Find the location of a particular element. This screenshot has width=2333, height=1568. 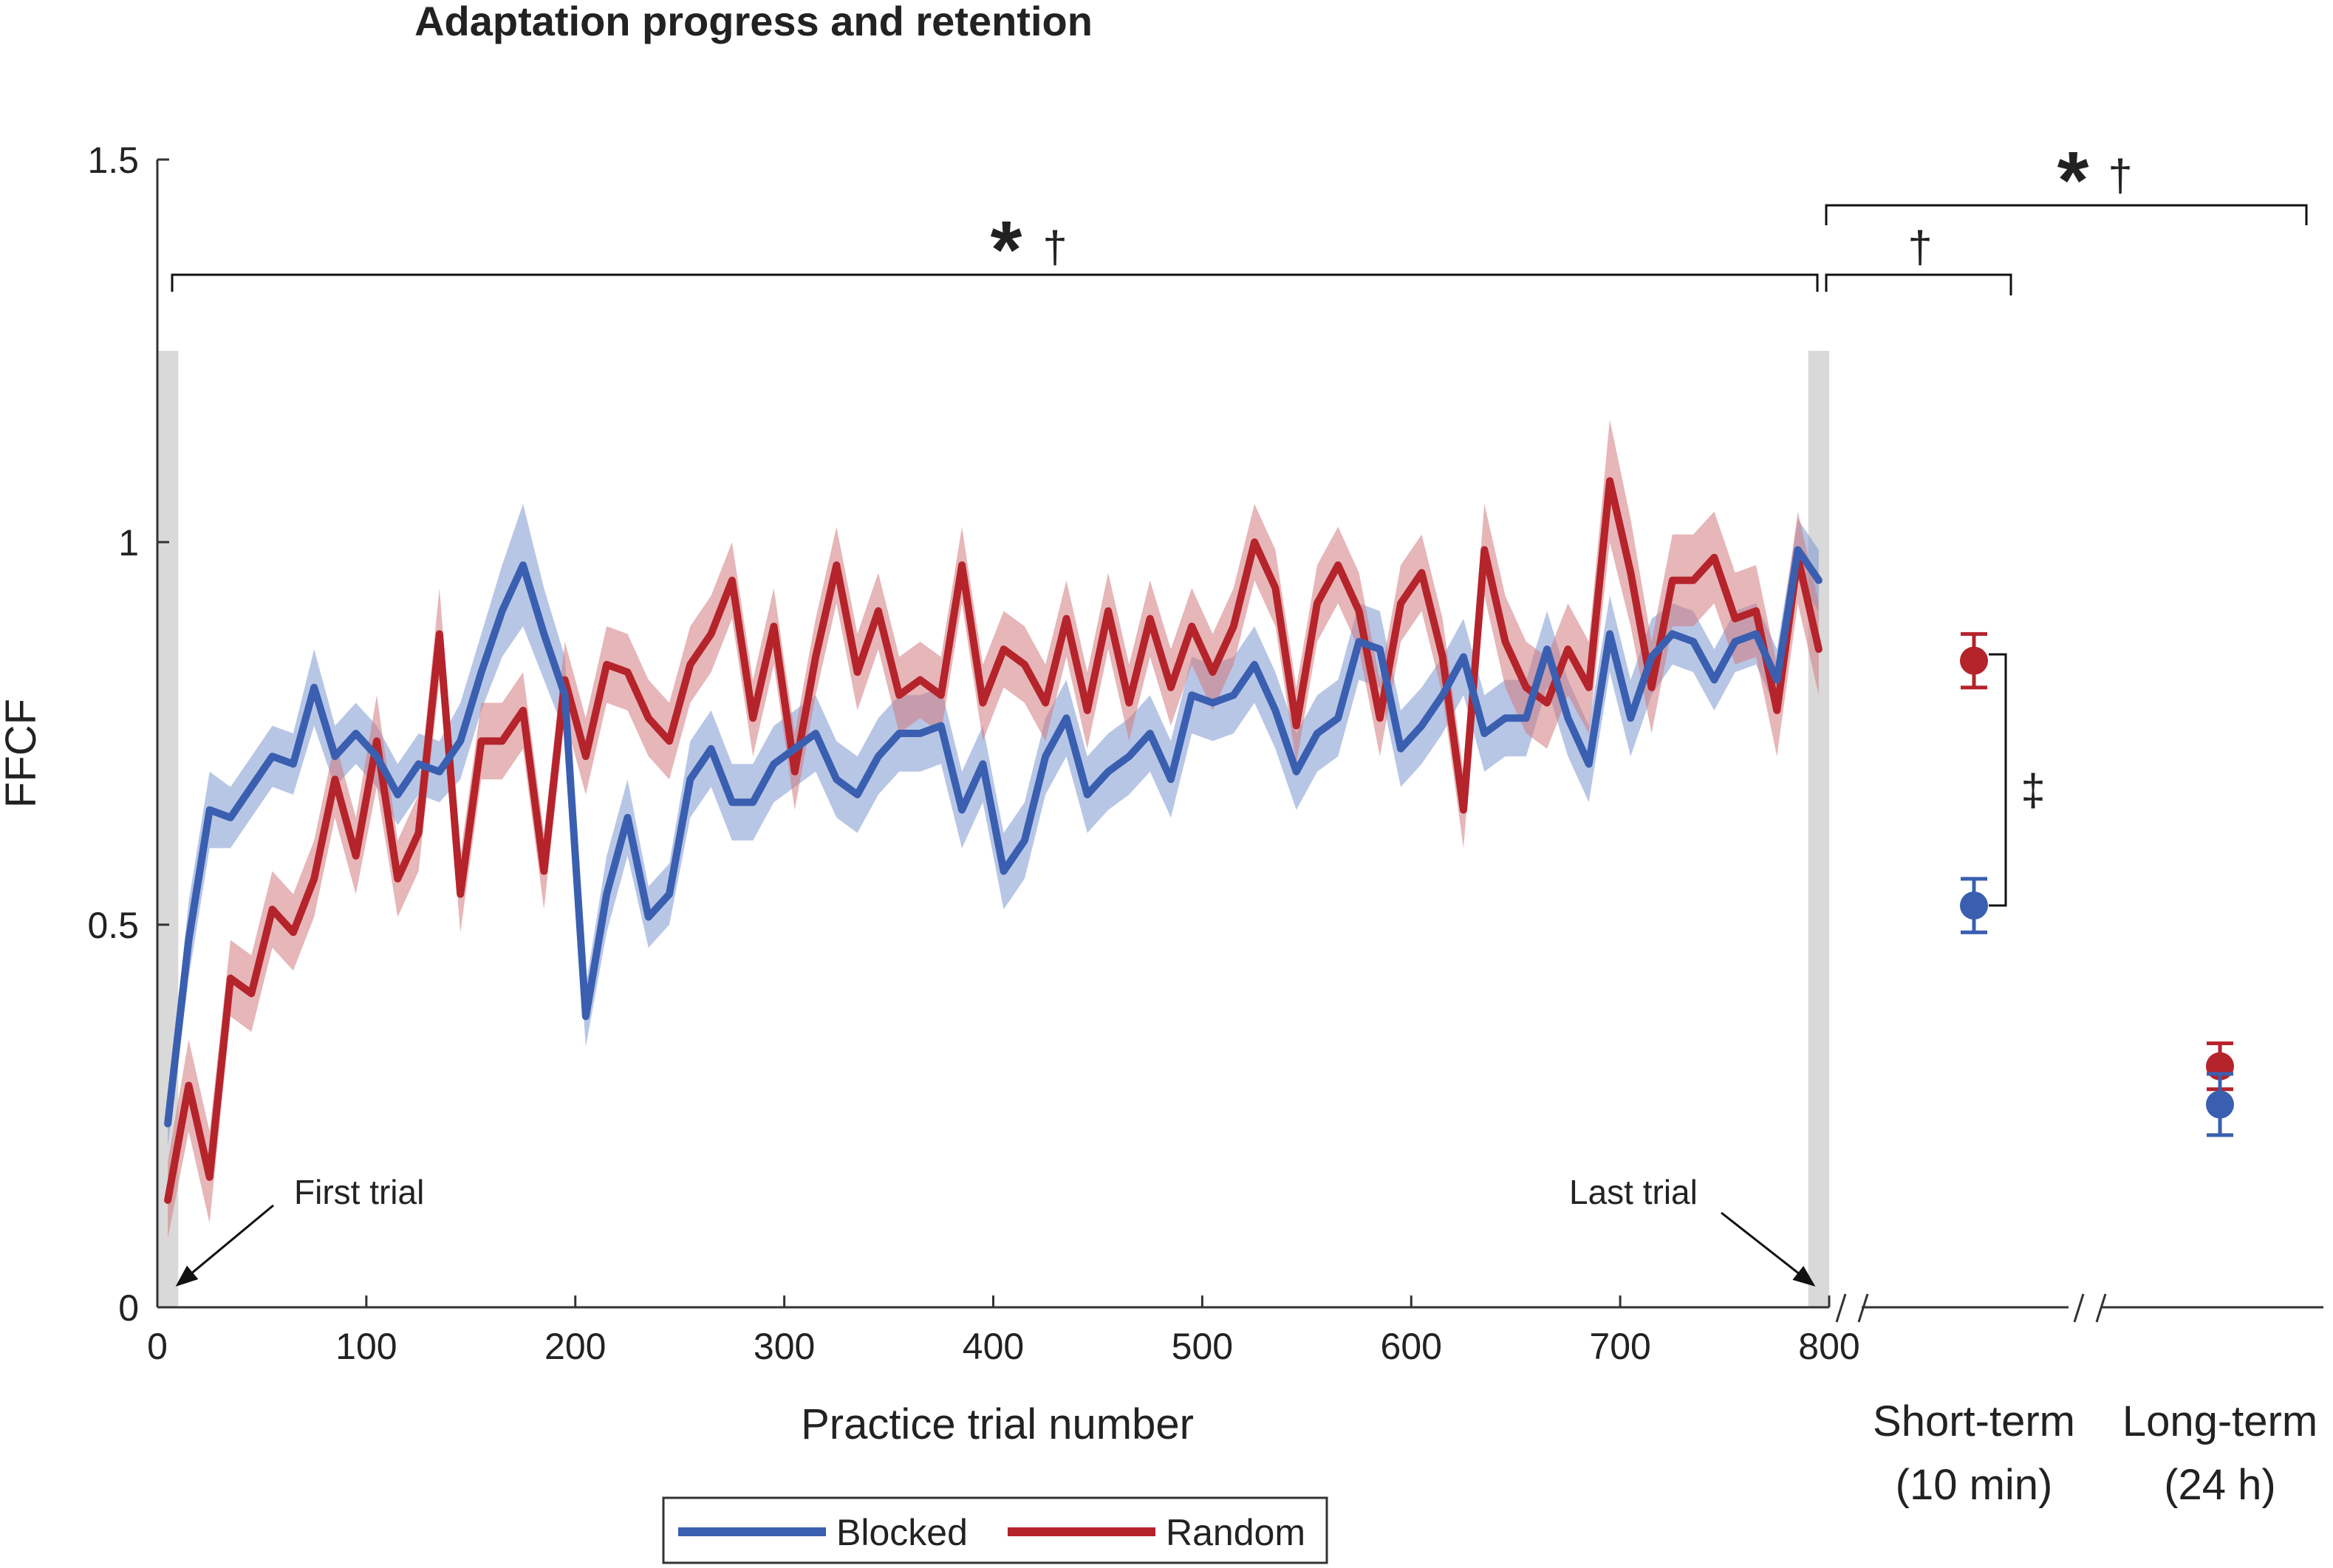

x-tick-label: 300 is located at coordinates (785, 1346).